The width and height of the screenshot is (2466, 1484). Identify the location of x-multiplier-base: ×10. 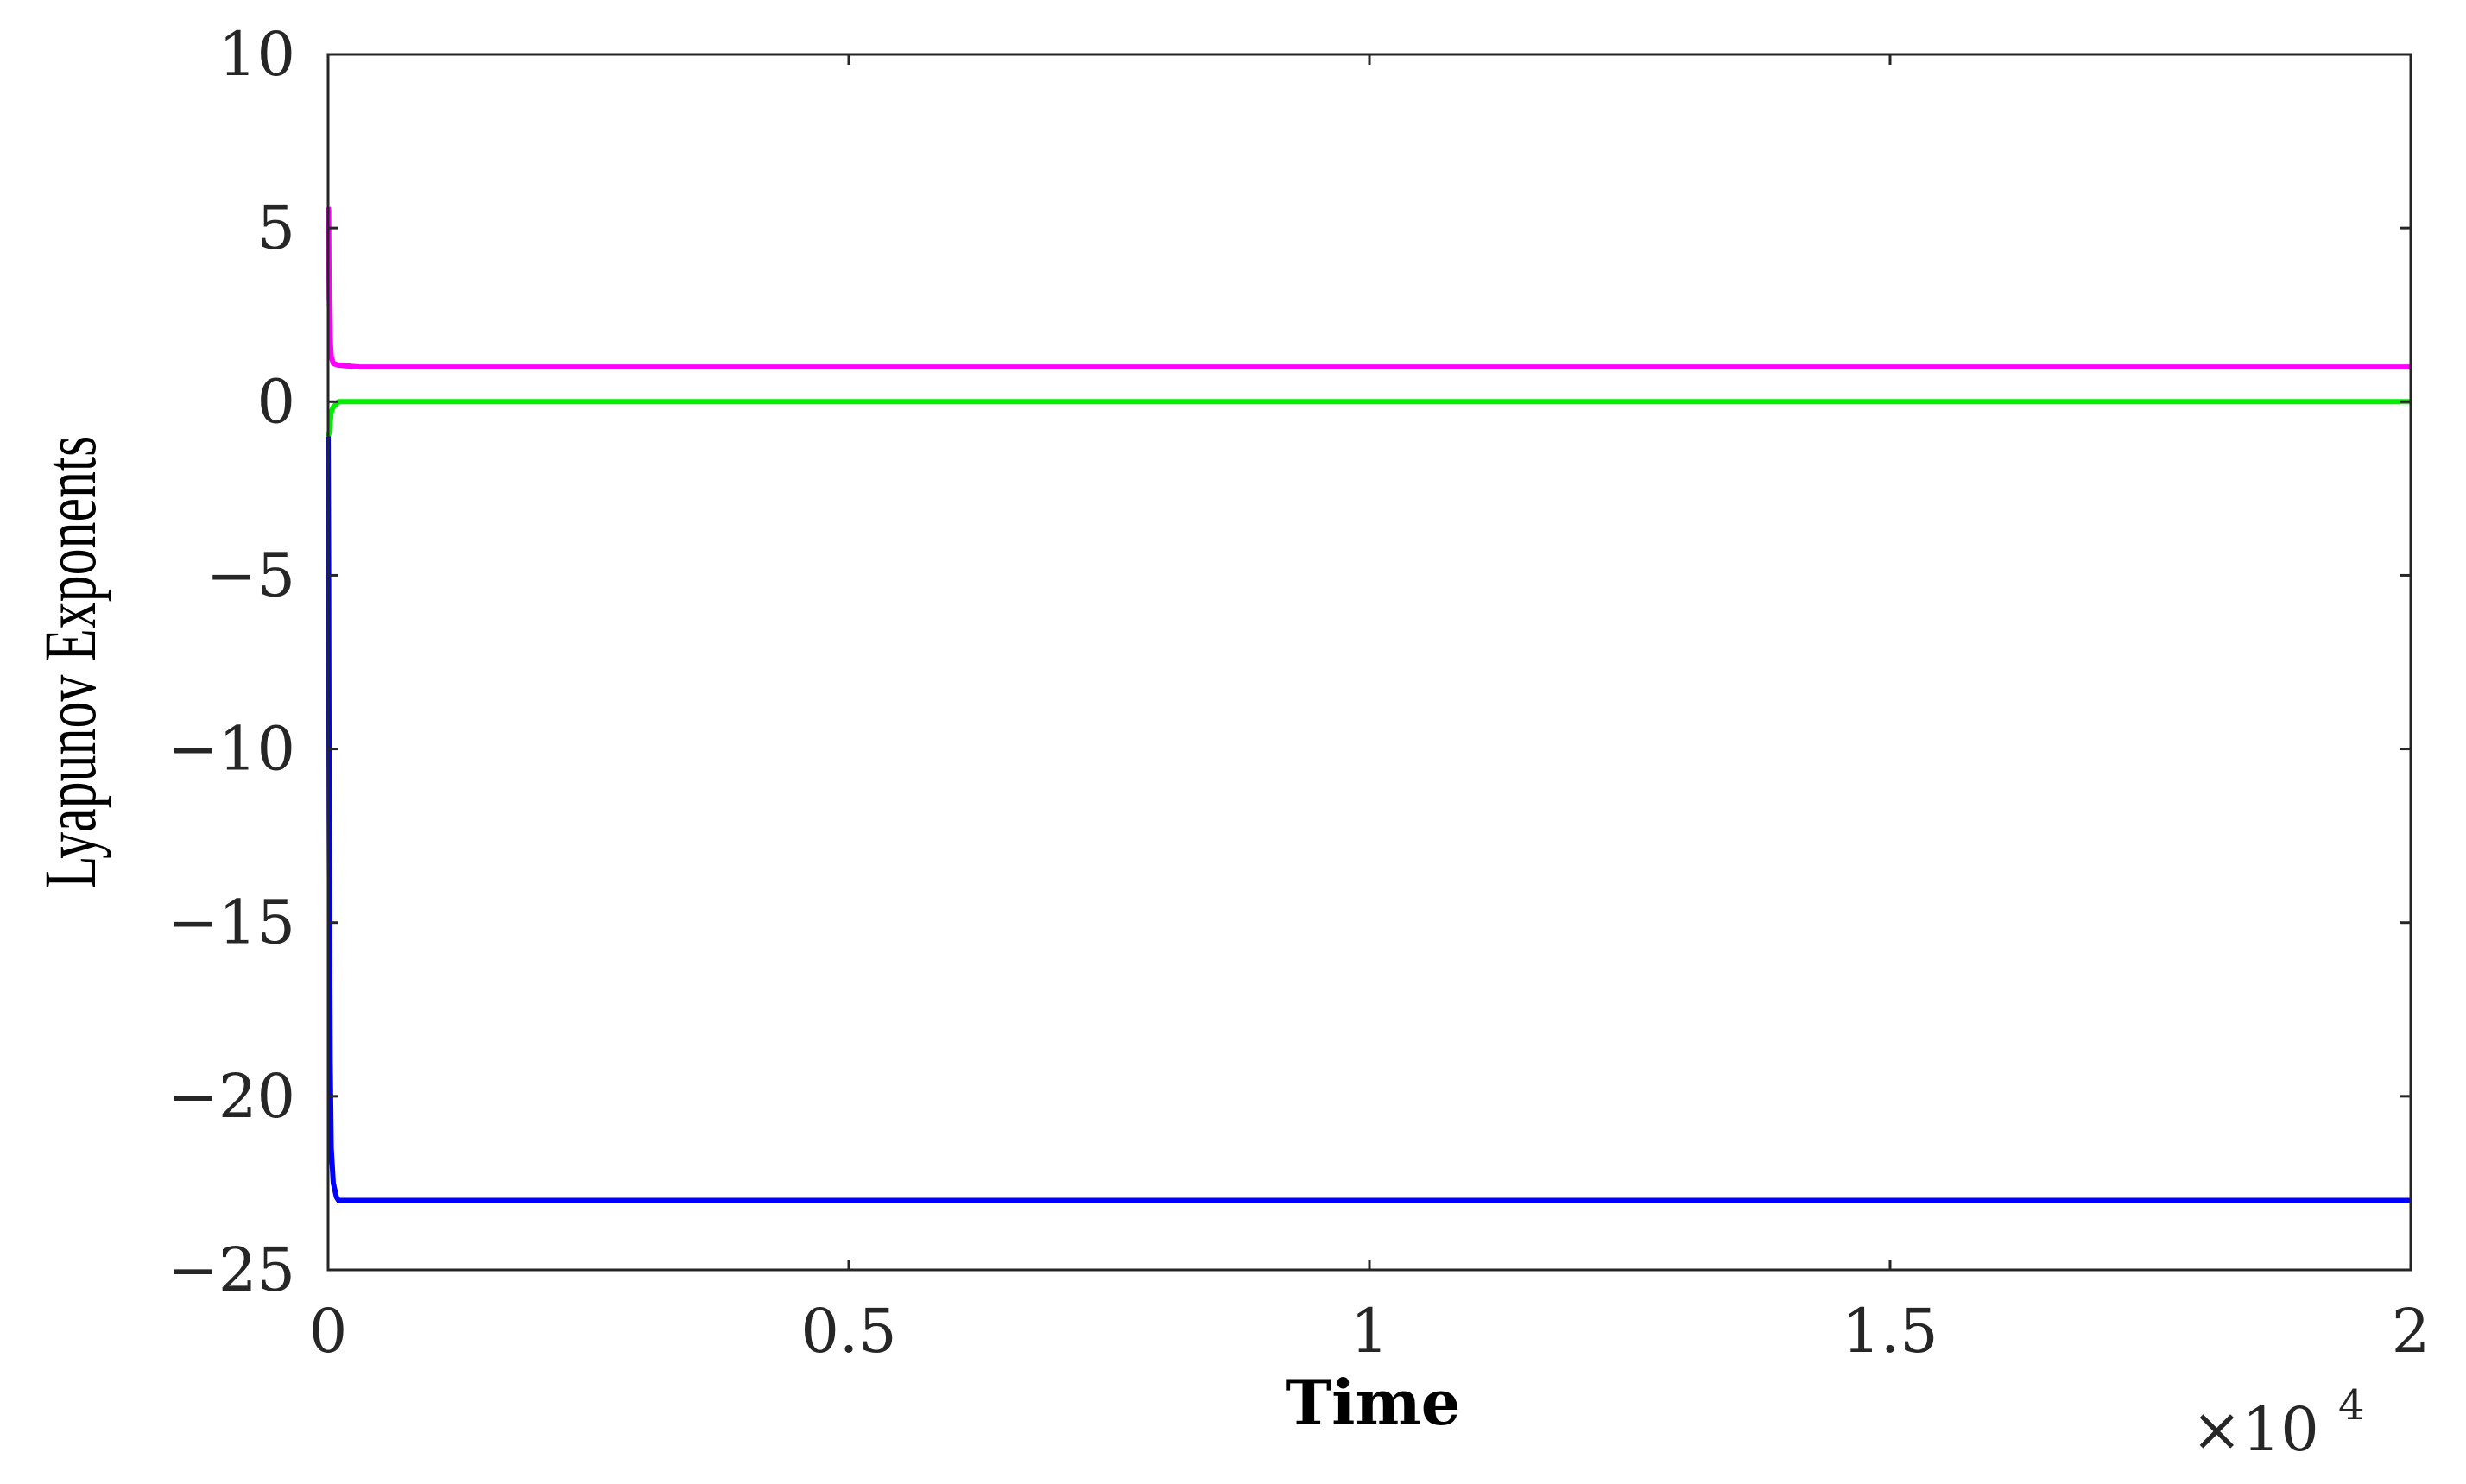
(2255, 1429).